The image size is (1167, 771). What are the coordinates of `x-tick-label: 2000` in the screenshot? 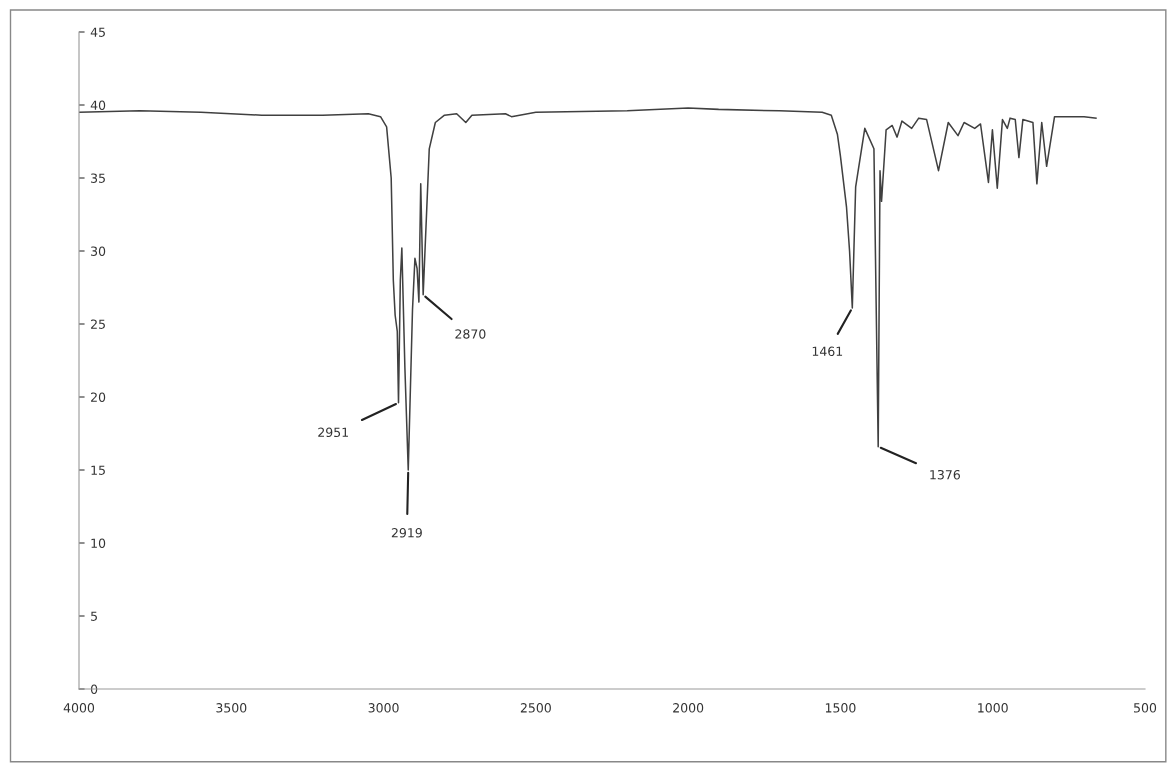 It's located at (688, 708).